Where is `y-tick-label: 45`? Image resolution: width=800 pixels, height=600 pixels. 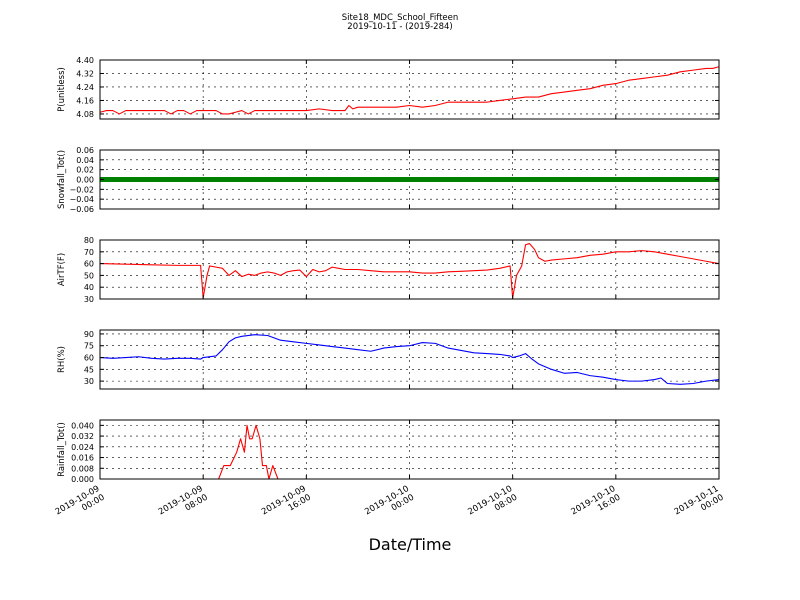
y-tick-label: 45 is located at coordinates (89, 369).